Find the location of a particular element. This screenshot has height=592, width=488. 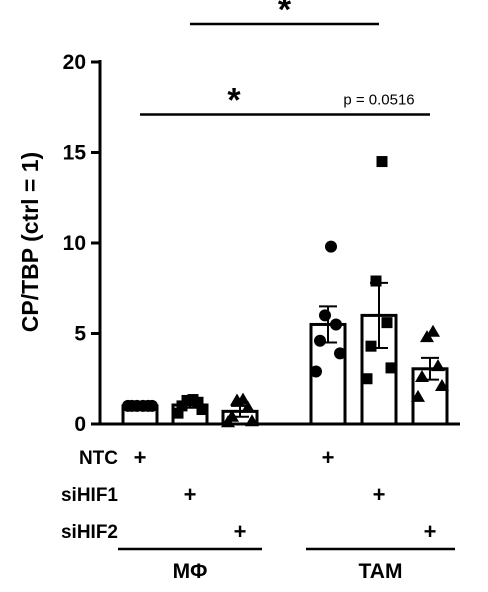

condition-label: NTC is located at coordinates (98, 458).